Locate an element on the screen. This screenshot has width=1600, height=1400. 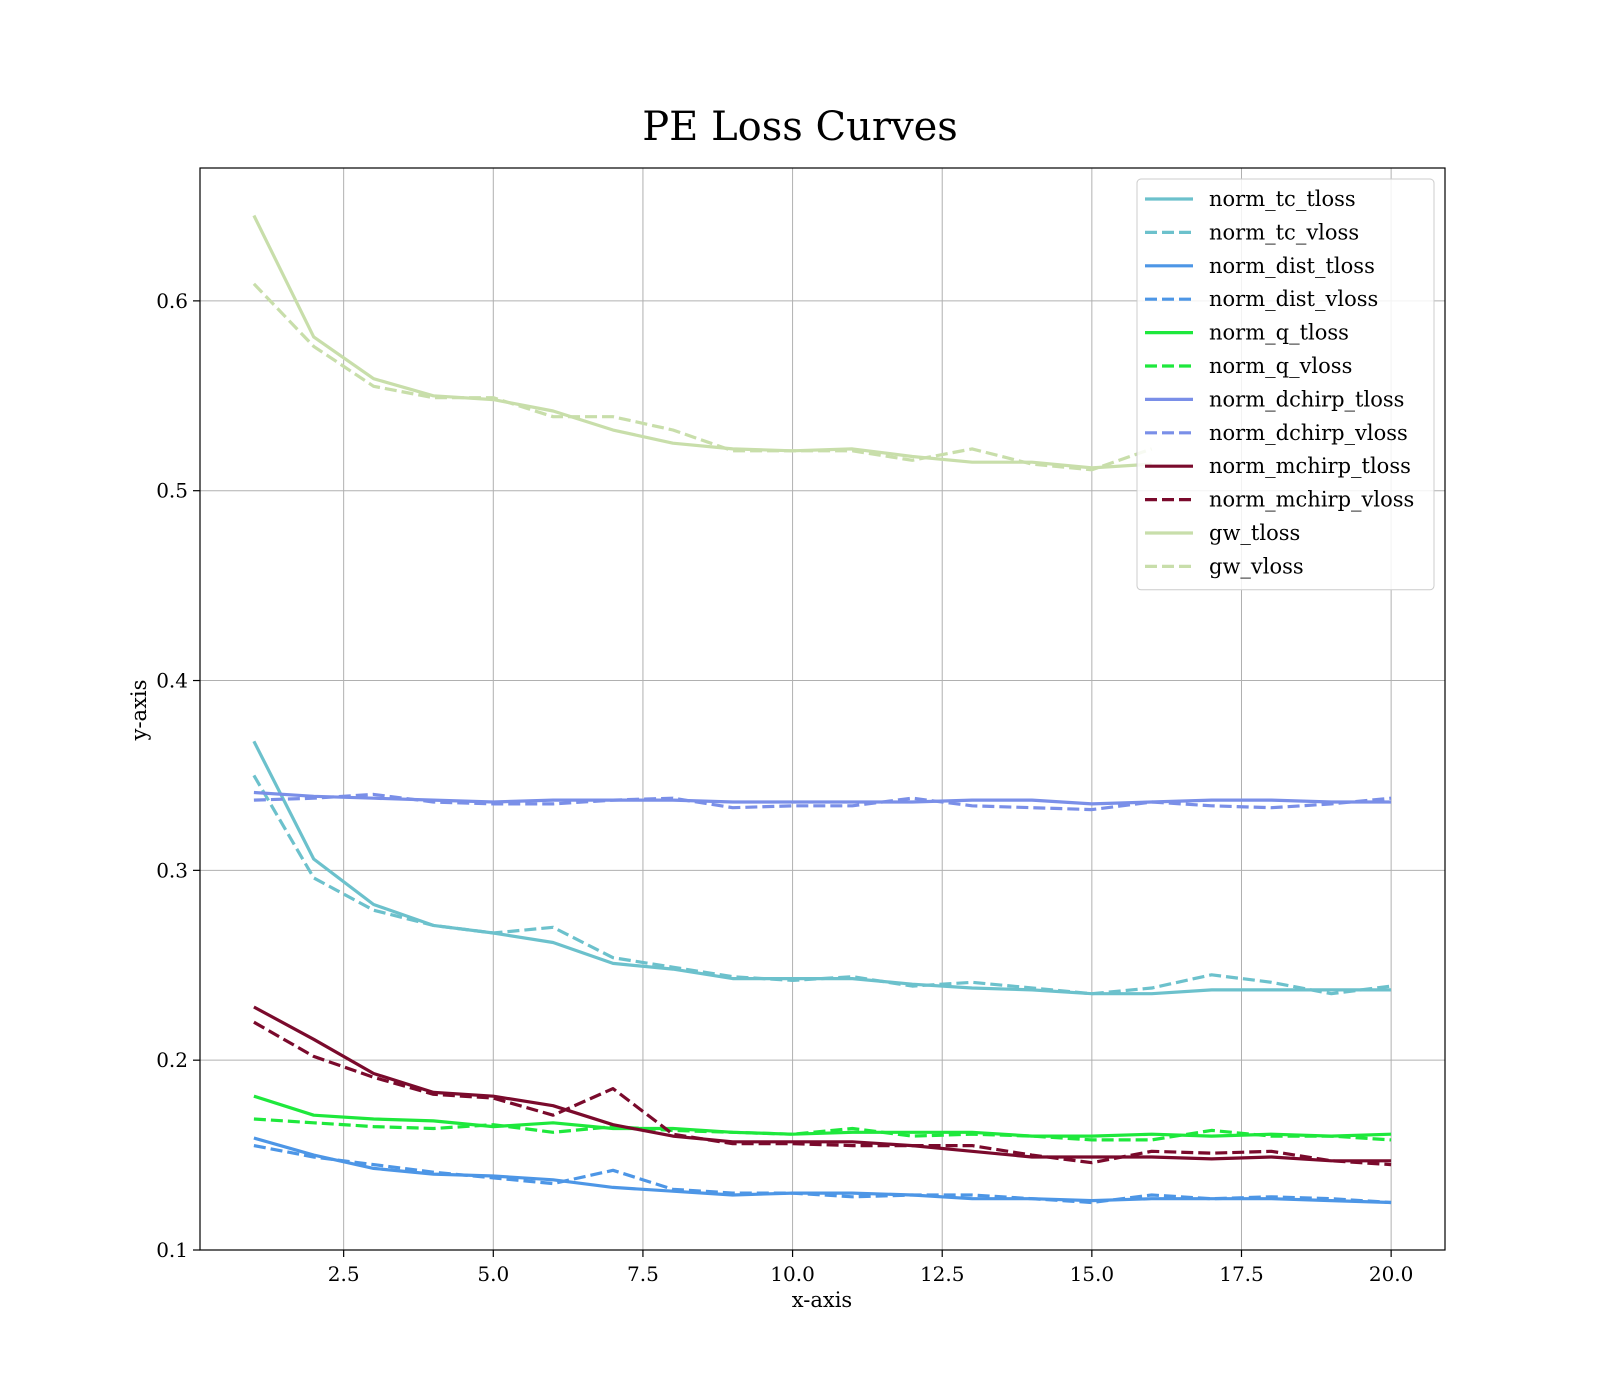
y-tick-label: 0.5 is located at coordinates (172, 491).